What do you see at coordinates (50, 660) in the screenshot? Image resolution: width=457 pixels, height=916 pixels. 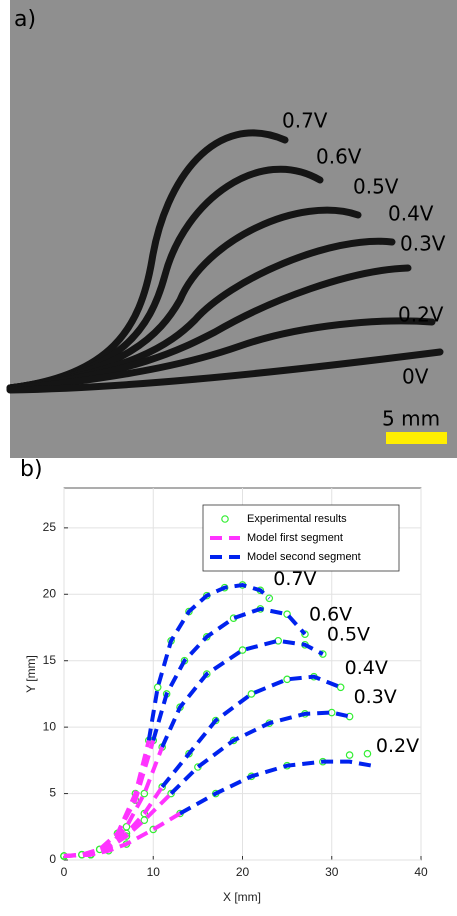 I see `y-tick-label: 15` at bounding box center [50, 660].